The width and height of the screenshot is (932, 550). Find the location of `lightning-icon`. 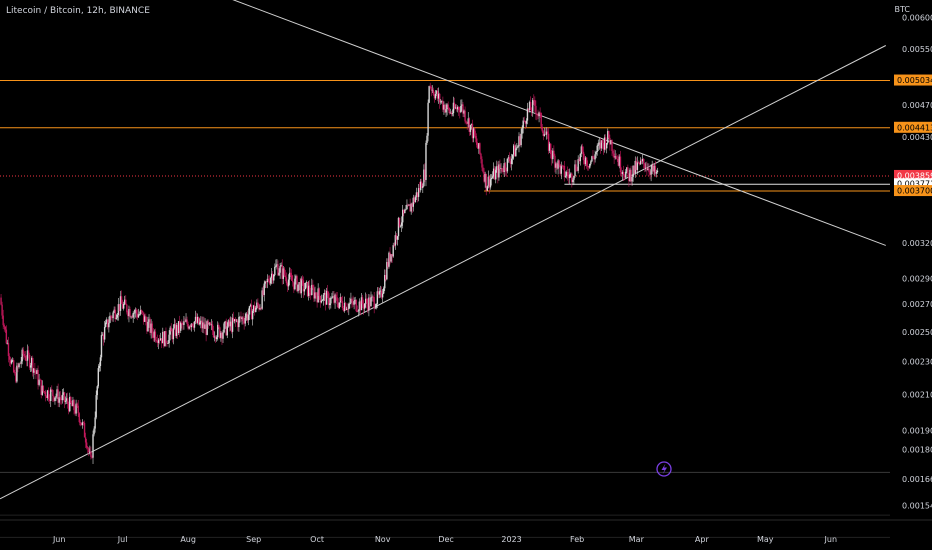

lightning-icon is located at coordinates (664, 469).